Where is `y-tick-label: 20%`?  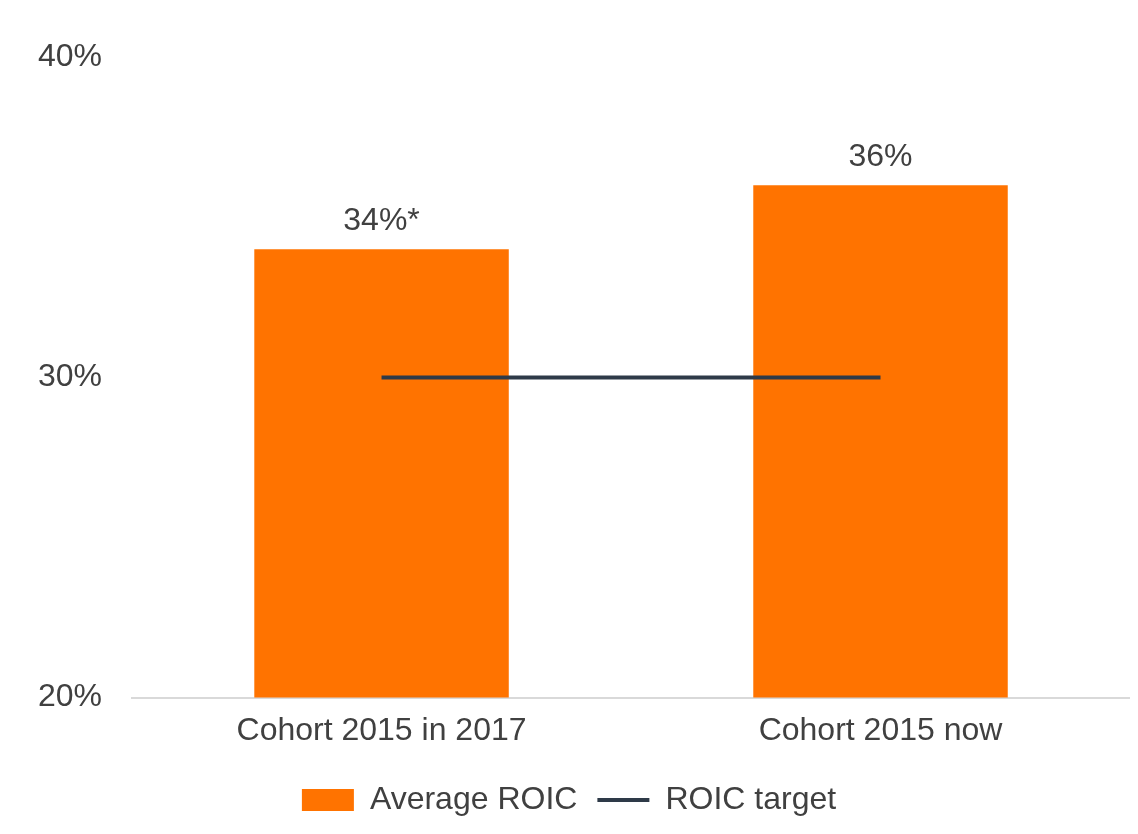 y-tick-label: 20% is located at coordinates (70, 695).